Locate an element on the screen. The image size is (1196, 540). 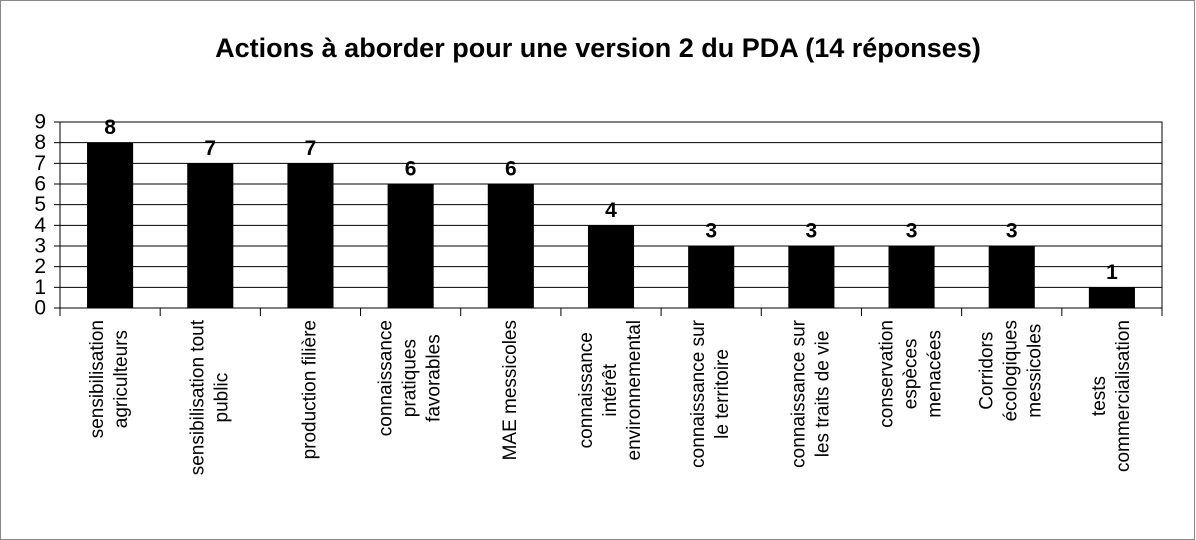
x-tick-label: tests commercialisation is located at coordinates (1111, 396).